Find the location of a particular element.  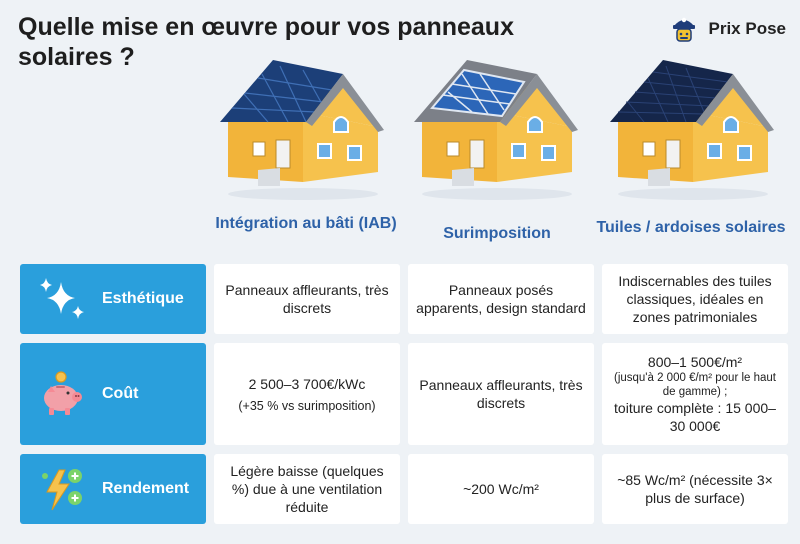

column-header-iab: Intégration au bâti (IAB) is located at coordinates (306, 223).